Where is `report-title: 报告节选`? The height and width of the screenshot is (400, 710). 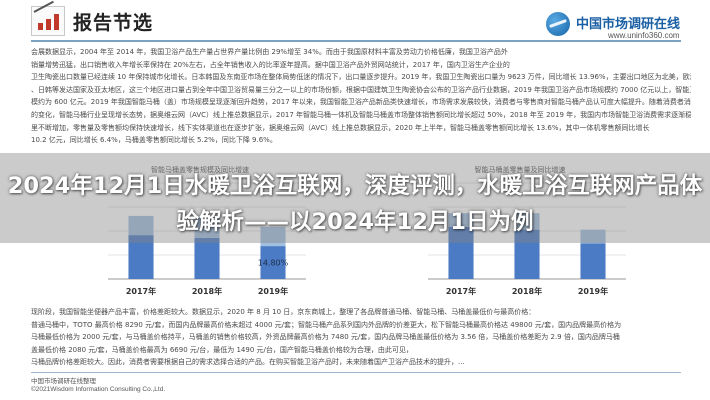 report-title: 报告节选 is located at coordinates (113, 23).